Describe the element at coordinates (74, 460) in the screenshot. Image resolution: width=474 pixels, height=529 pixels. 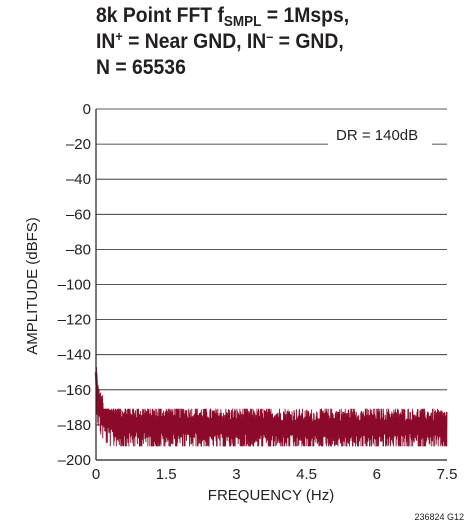
I see `y-tick-label: –200` at that location.